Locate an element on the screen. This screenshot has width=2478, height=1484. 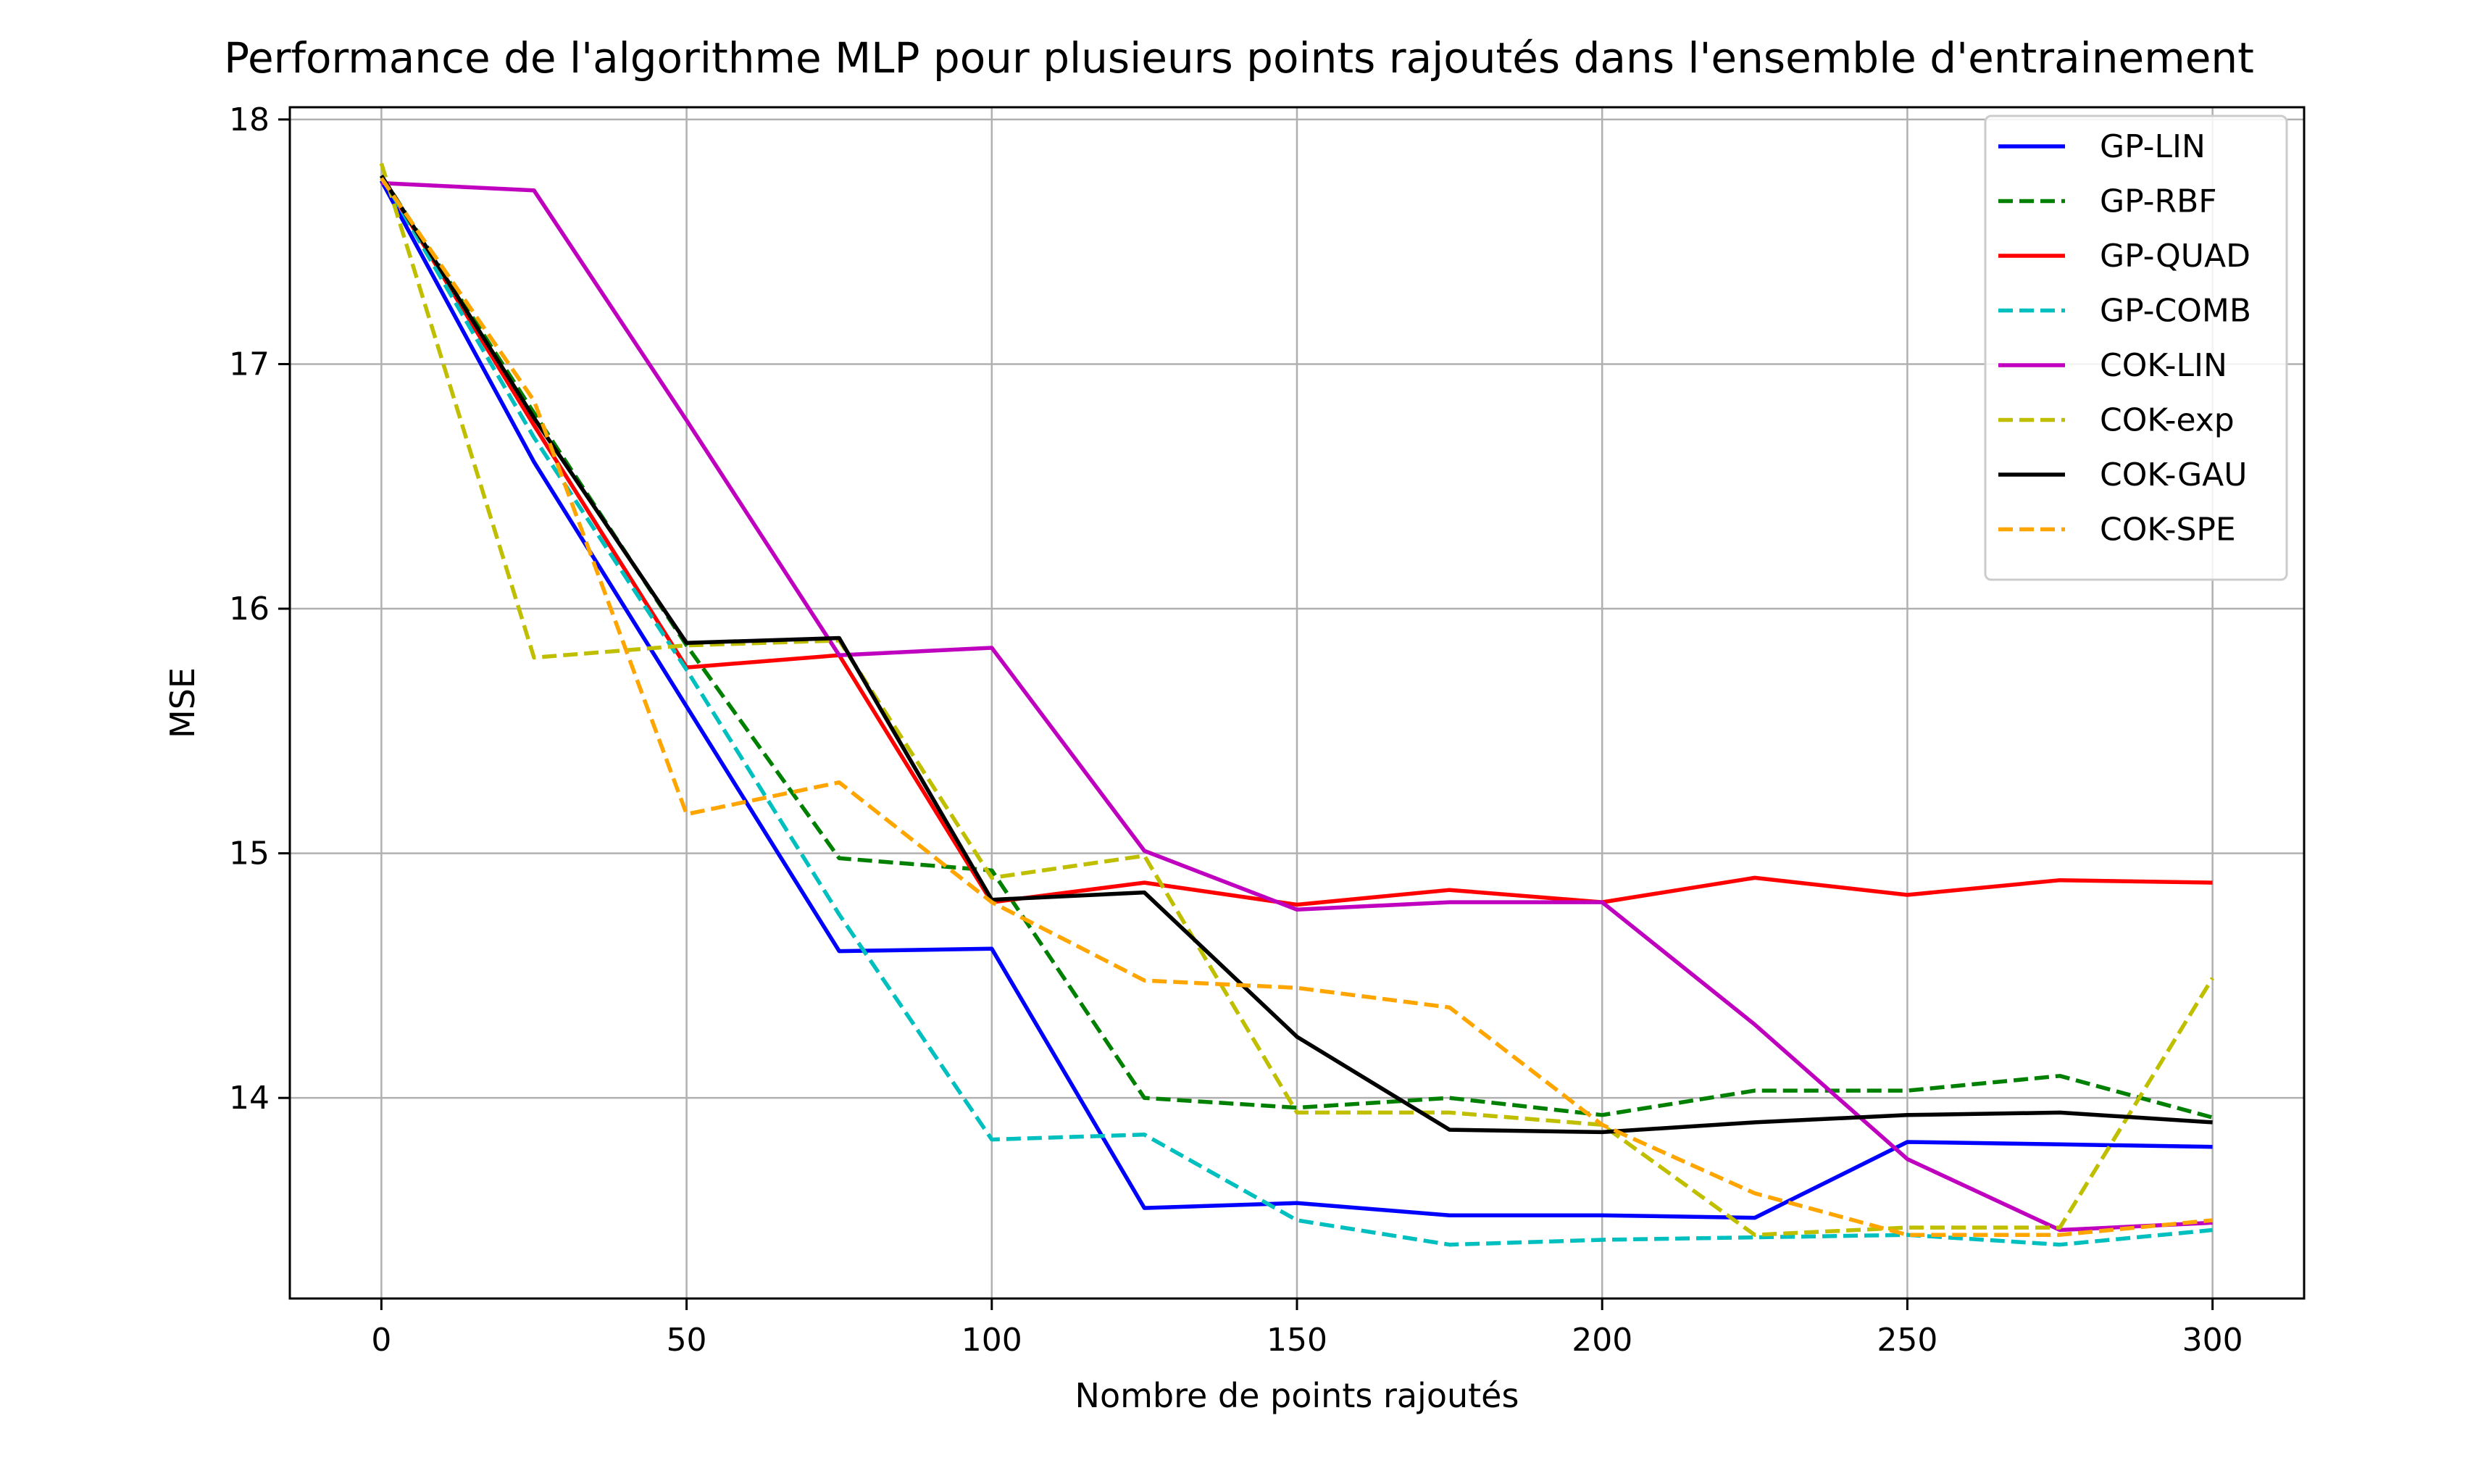
y-tick-label: 14 is located at coordinates (250, 1099).